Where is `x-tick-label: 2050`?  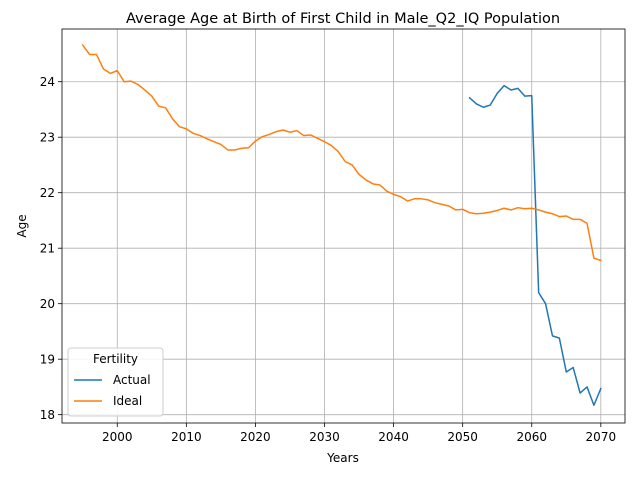 x-tick-label: 2050 is located at coordinates (462, 437).